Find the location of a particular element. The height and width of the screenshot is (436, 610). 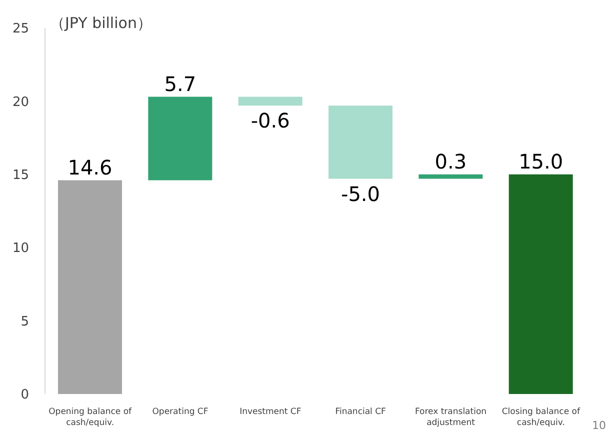

x-tick-label: Closing balance of cash/equiv. is located at coordinates (541, 417).